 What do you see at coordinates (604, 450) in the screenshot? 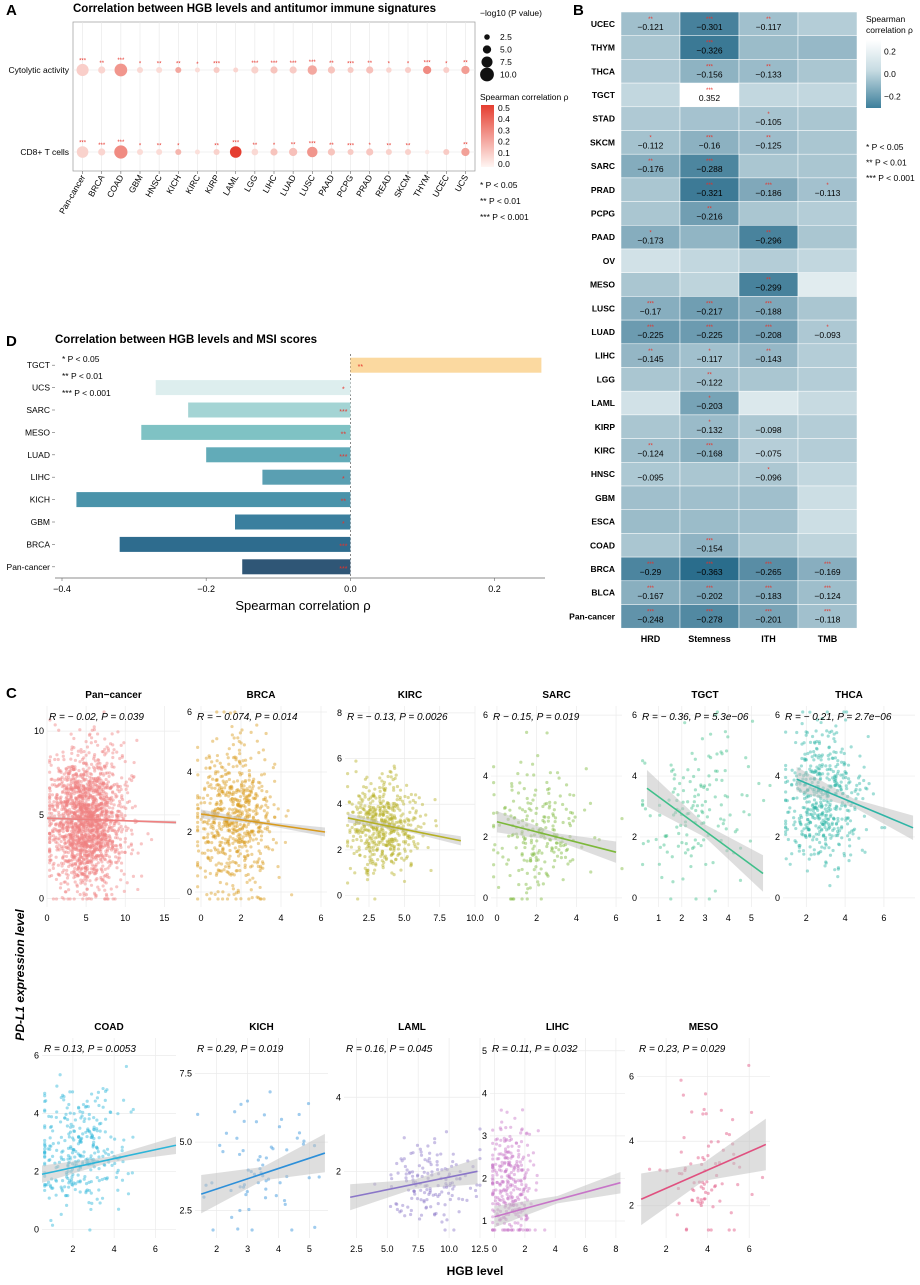
I see `row-label: KIRC` at bounding box center [604, 450].